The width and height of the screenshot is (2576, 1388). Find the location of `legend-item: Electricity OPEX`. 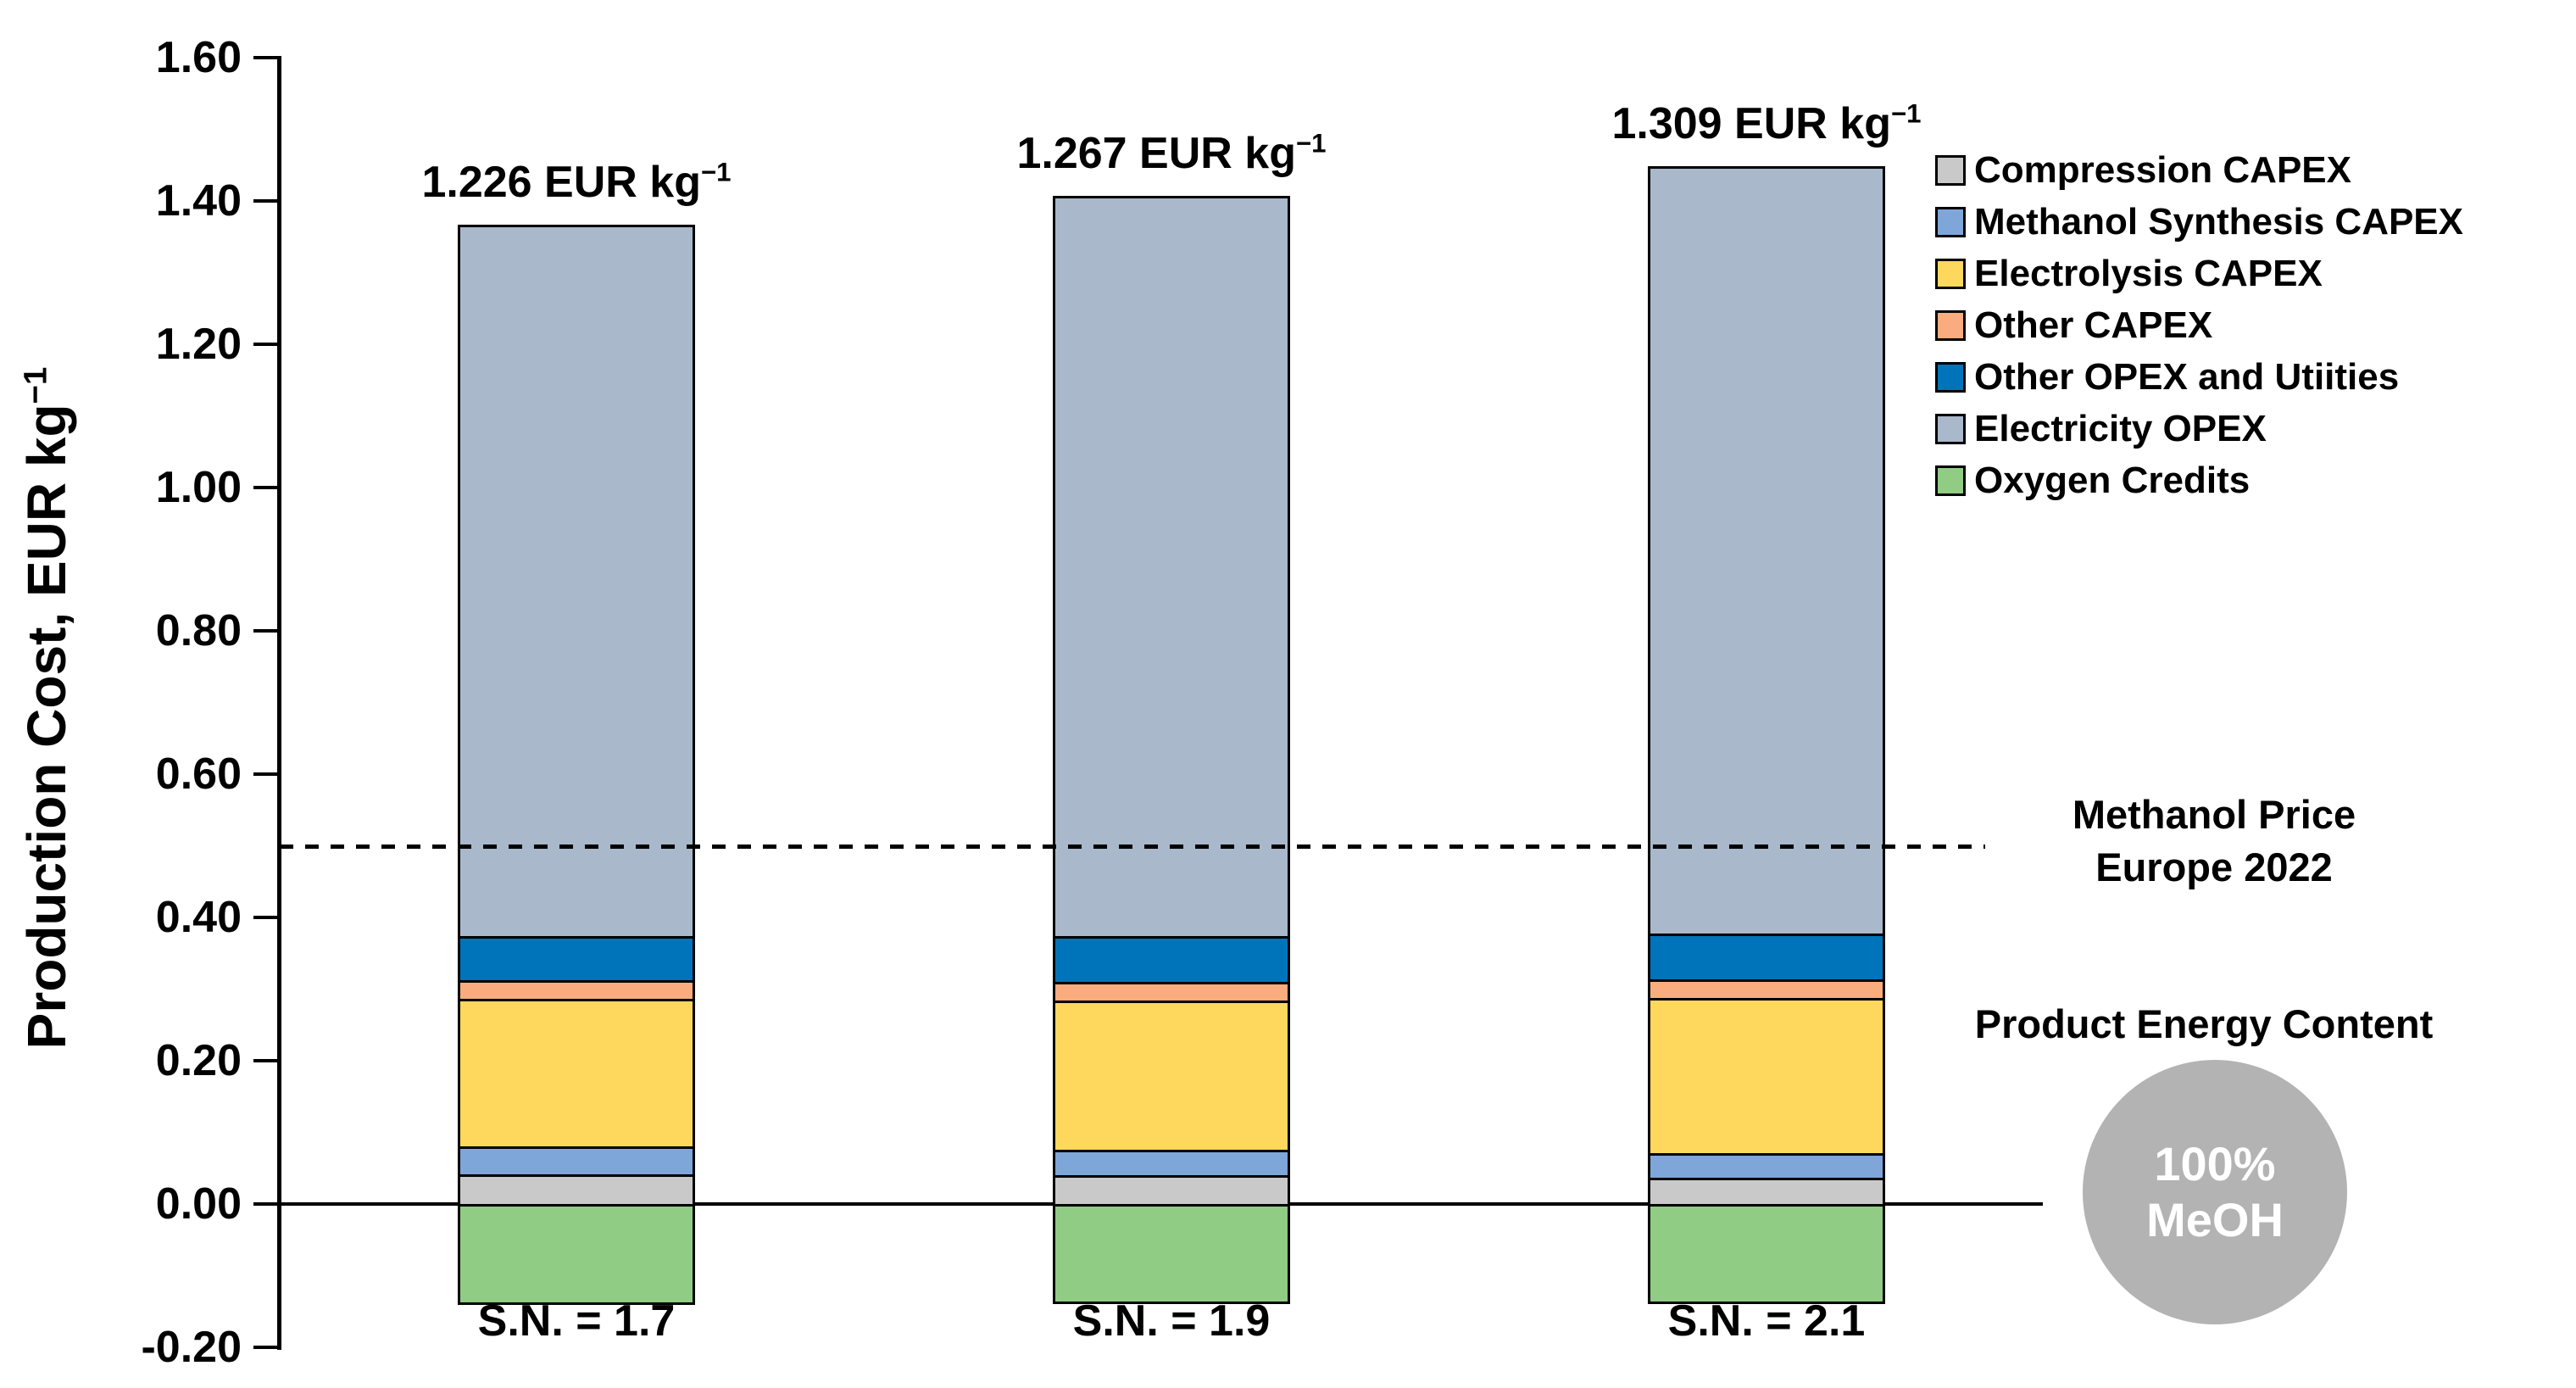

legend-item: Electricity OPEX is located at coordinates (2199, 428).